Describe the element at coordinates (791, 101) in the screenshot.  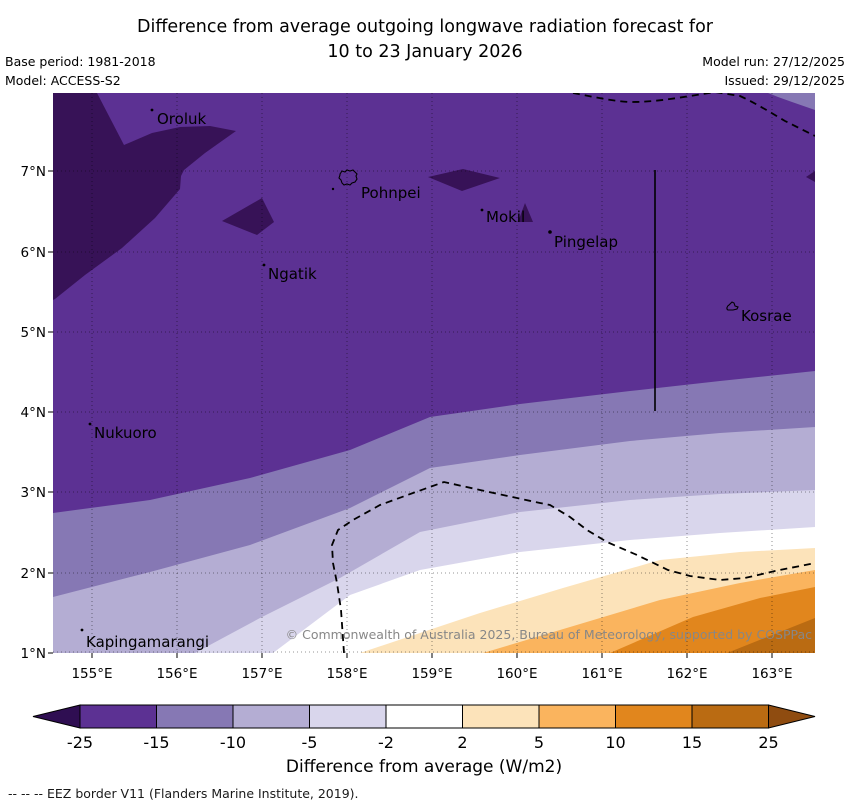
I see `band-corner-minus15-minus10` at that location.